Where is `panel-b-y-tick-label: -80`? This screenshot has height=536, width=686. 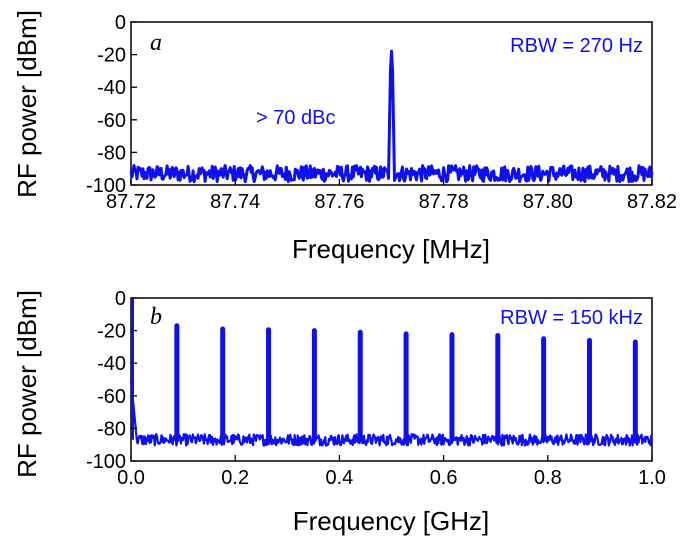 panel-b-y-tick-label: -80 is located at coordinates (111, 429).